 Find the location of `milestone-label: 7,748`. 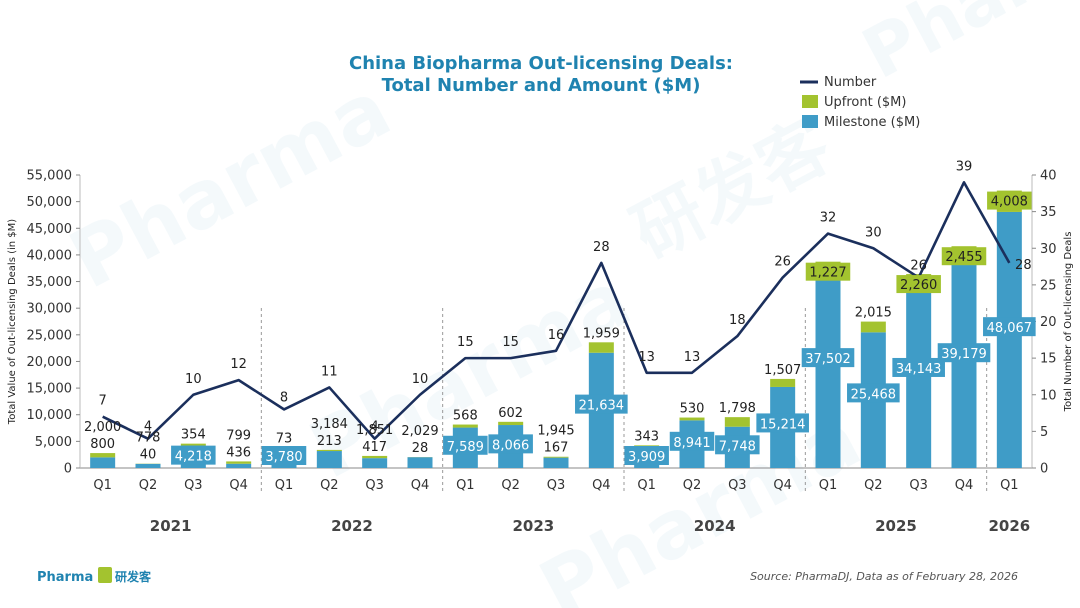

milestone-label: 7,748 is located at coordinates (737, 446).